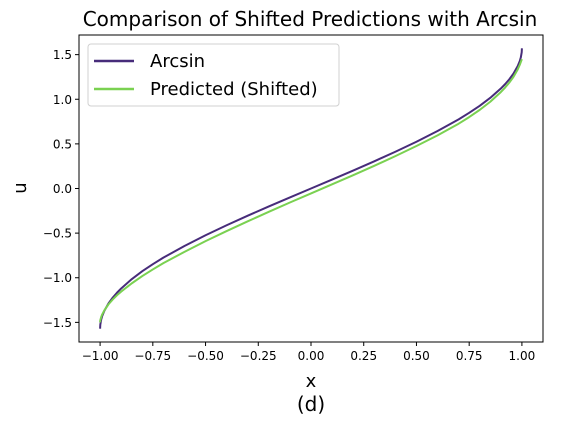 This screenshot has height=425, width=573. What do you see at coordinates (100, 356) in the screenshot?
I see `x-tick-label: −1.00` at bounding box center [100, 356].